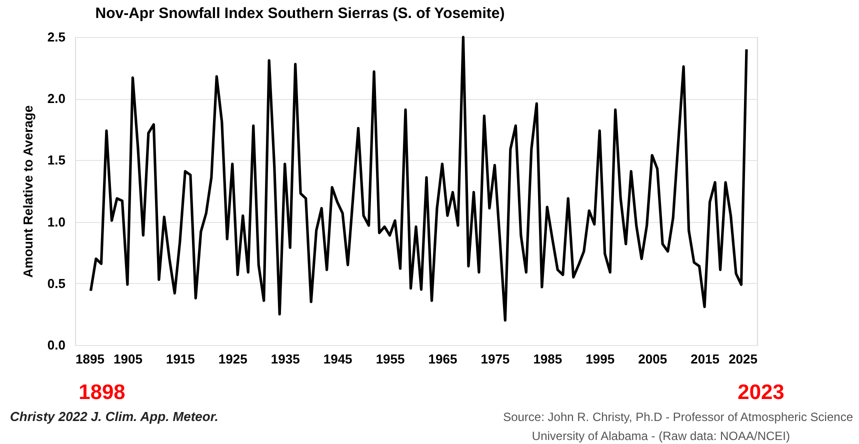  I want to click on y-axis-title: Amount Relative to Average, so click(28, 191).